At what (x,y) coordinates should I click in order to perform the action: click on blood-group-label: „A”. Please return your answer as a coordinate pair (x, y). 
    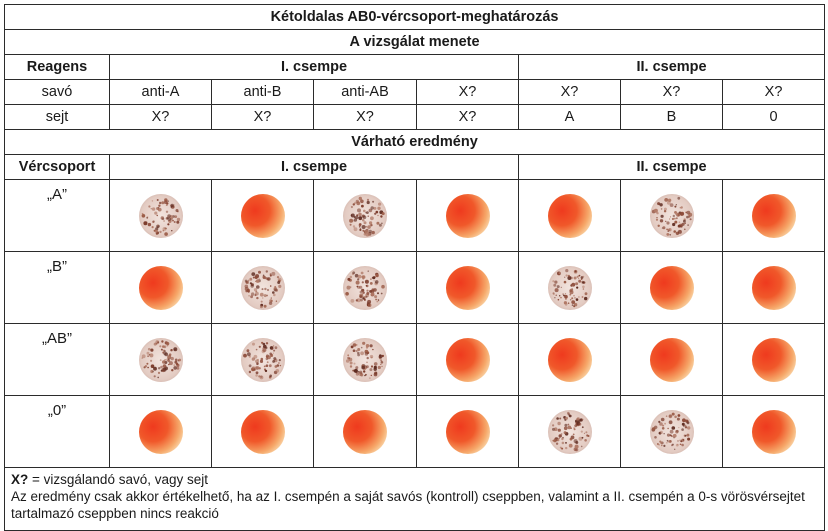
    Looking at the image, I should click on (57, 215).